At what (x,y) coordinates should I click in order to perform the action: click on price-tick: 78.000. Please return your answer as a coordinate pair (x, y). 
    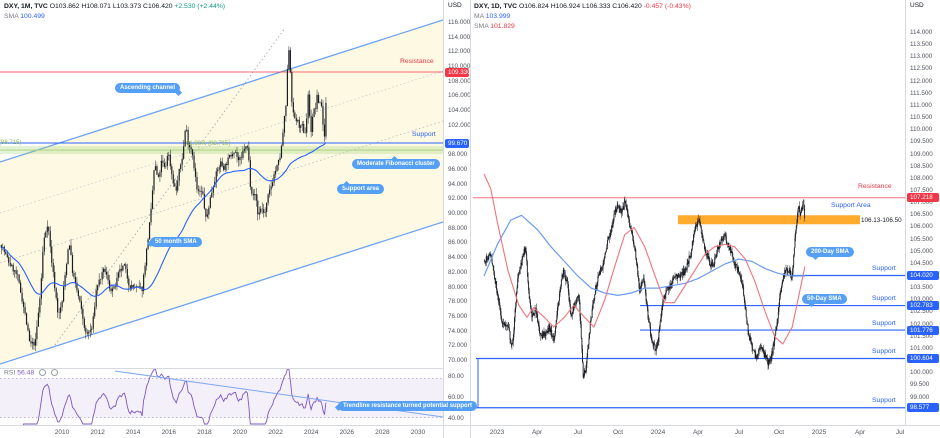
    Looking at the image, I should click on (458, 302).